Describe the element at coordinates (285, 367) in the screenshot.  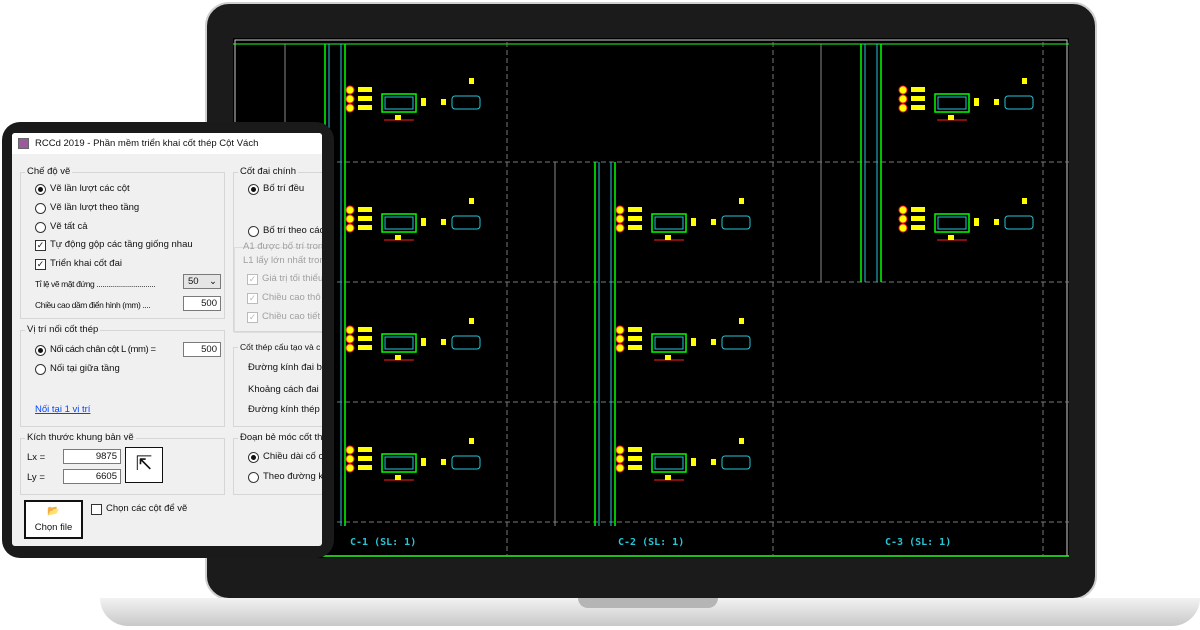
I see `label-duong-kinh-dai: Đường kính đai b` at that location.